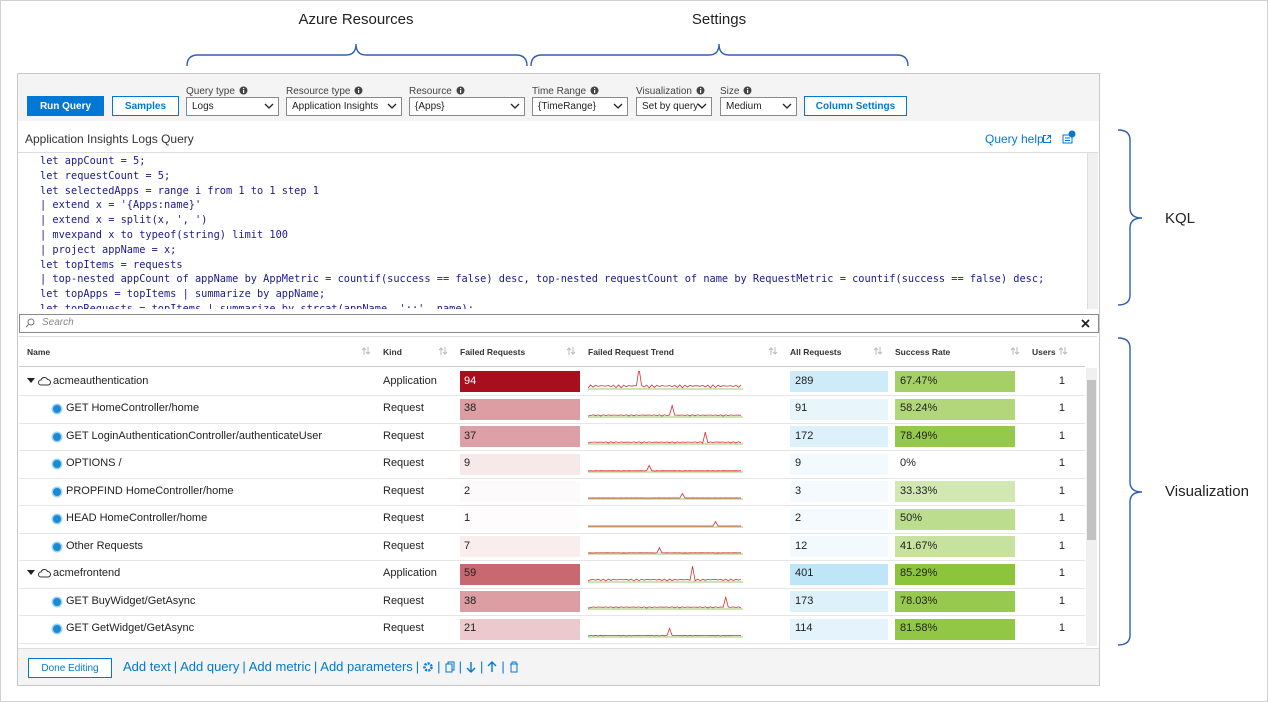 The image size is (1268, 702). What do you see at coordinates (136, 518) in the screenshot?
I see `row-name: HEAD HomeController/home` at bounding box center [136, 518].